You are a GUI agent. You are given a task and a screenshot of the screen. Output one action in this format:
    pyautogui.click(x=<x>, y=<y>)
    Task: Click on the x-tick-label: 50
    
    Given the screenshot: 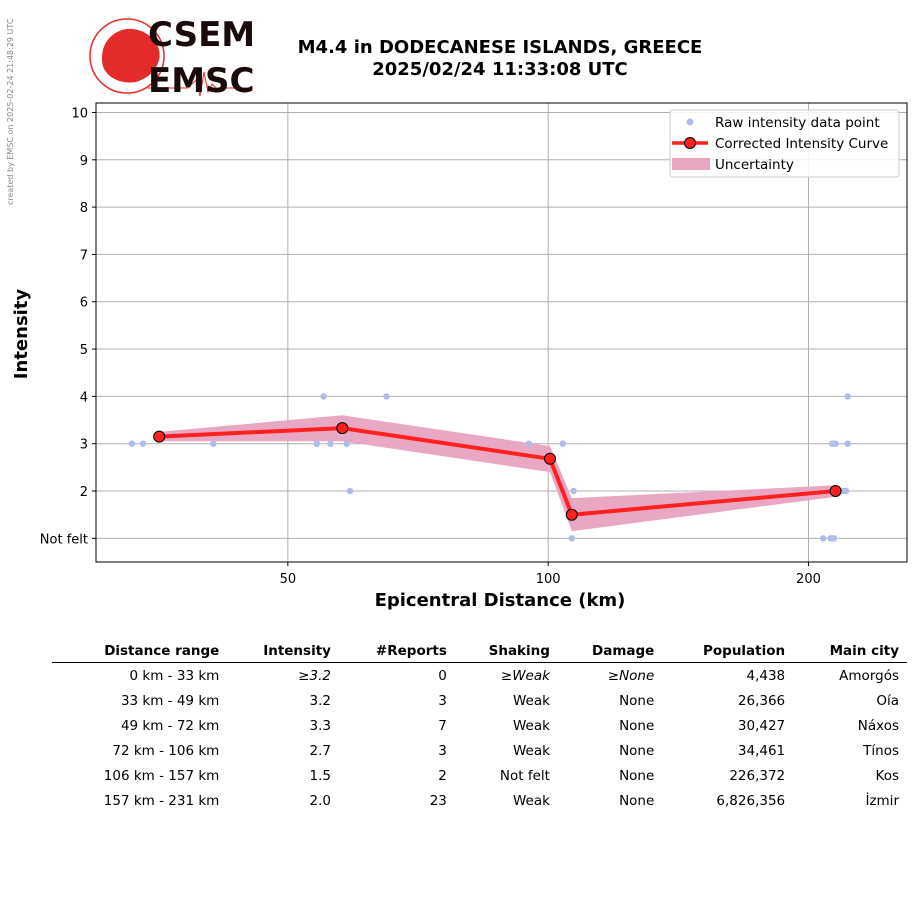 What is the action you would take?
    pyautogui.click(x=288, y=579)
    